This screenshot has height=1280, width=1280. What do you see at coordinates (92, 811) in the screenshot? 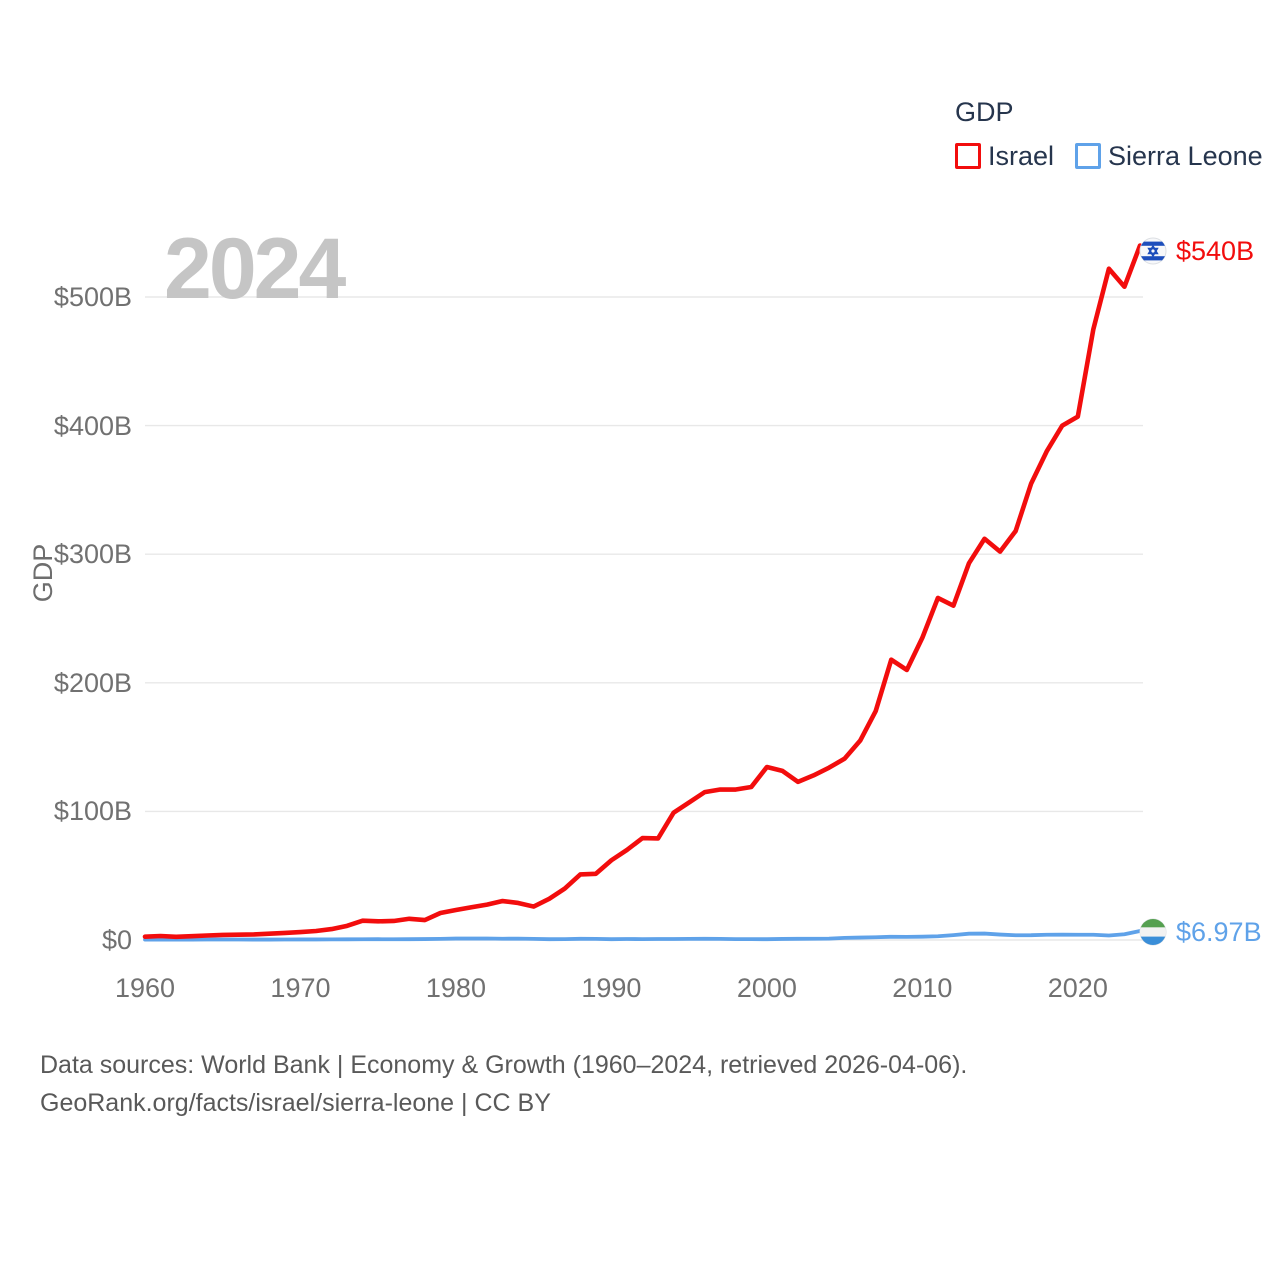
I see `y-tick-label: $100B` at bounding box center [92, 811].